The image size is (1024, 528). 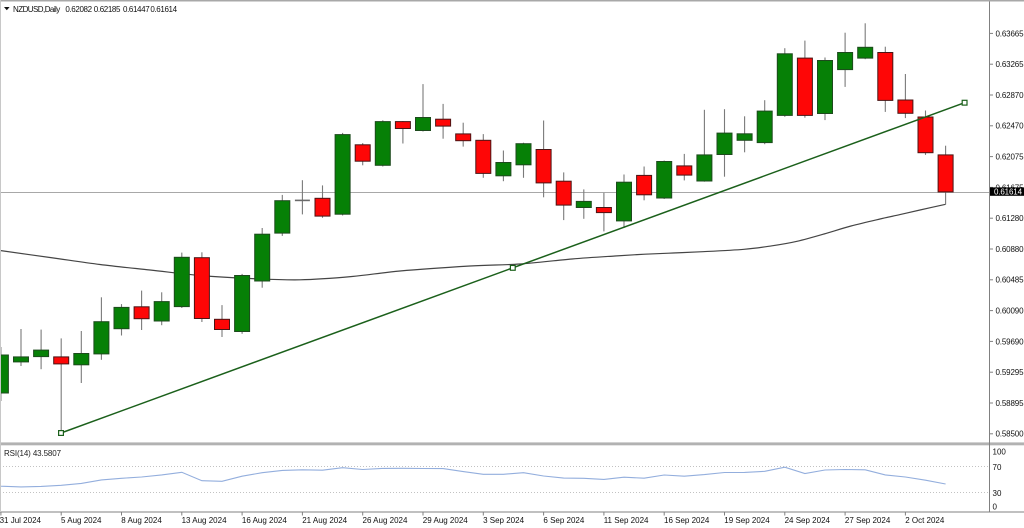 I want to click on svg-text: 0.62470, so click(x=1010, y=126).